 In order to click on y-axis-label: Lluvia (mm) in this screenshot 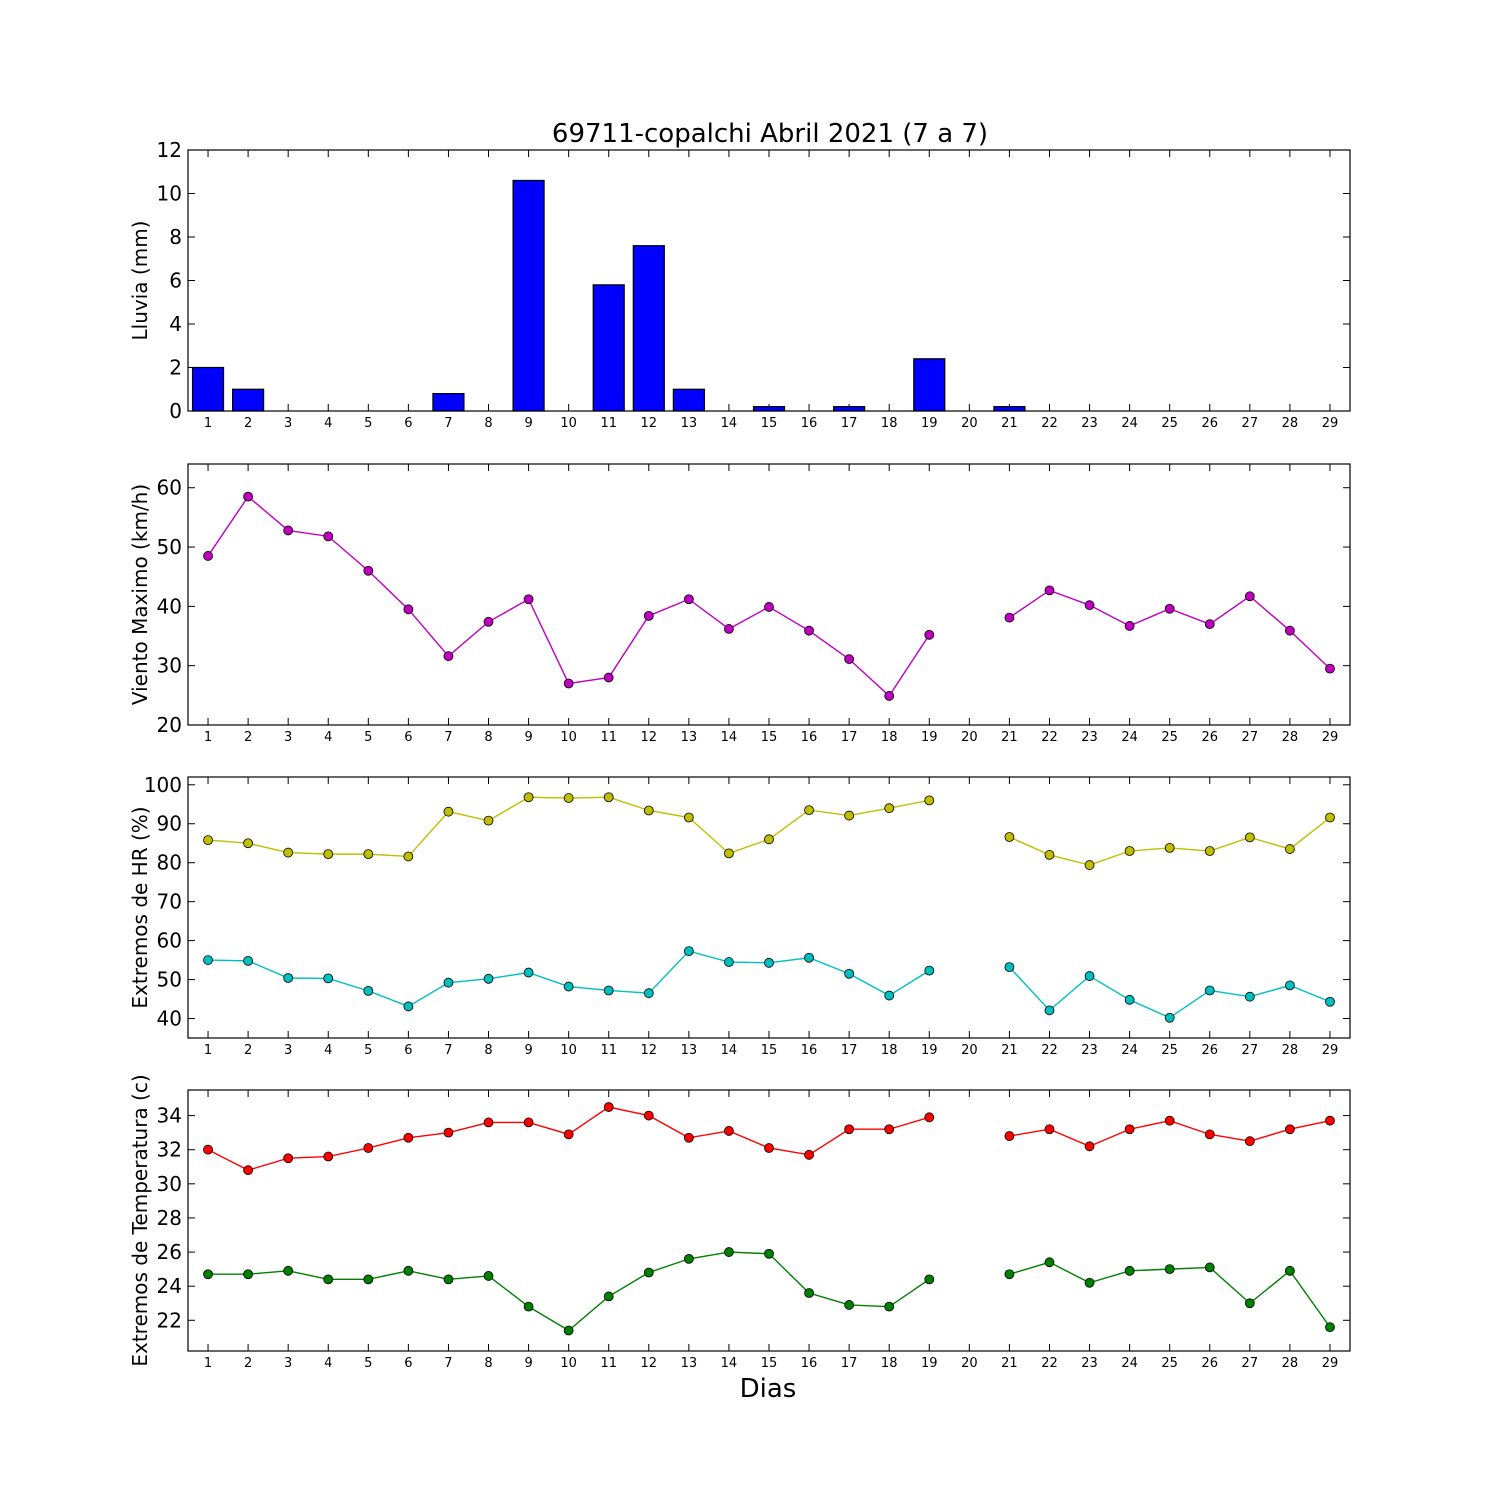, I will do `click(140, 281)`.